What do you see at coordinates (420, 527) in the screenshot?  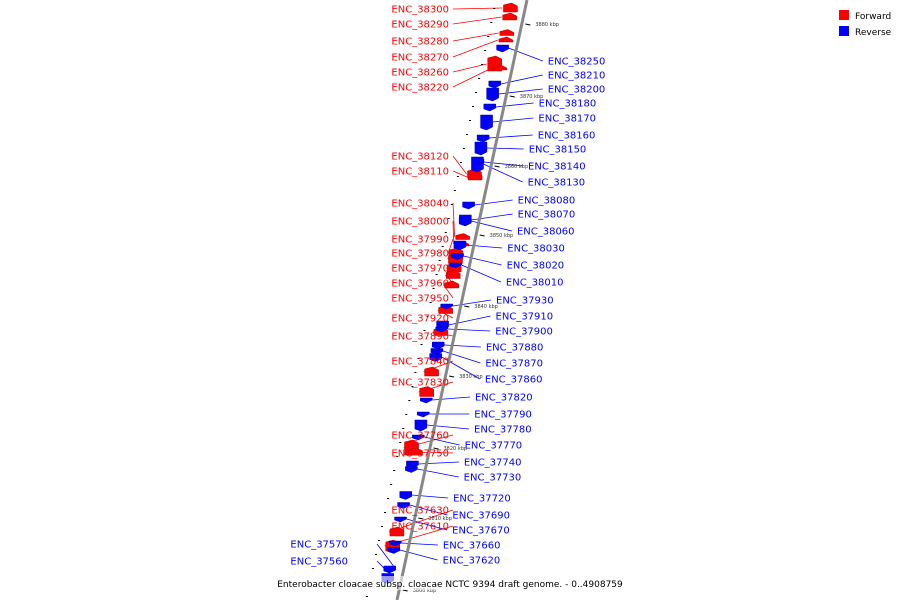 I see `forward-gene-label: ENC_37610` at bounding box center [420, 527].